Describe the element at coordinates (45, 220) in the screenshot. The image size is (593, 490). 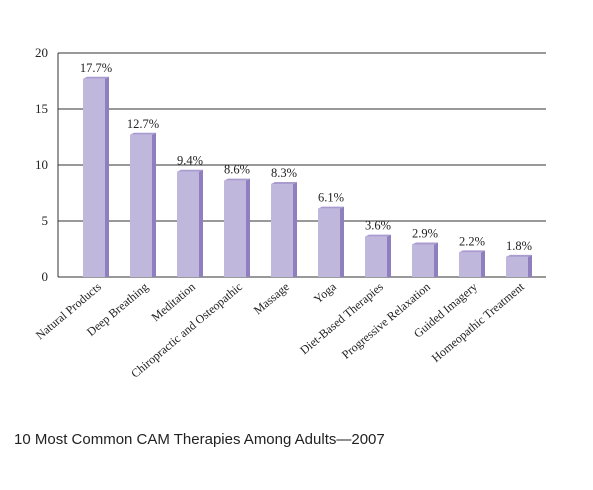
I see `y-tick-label: 5` at that location.